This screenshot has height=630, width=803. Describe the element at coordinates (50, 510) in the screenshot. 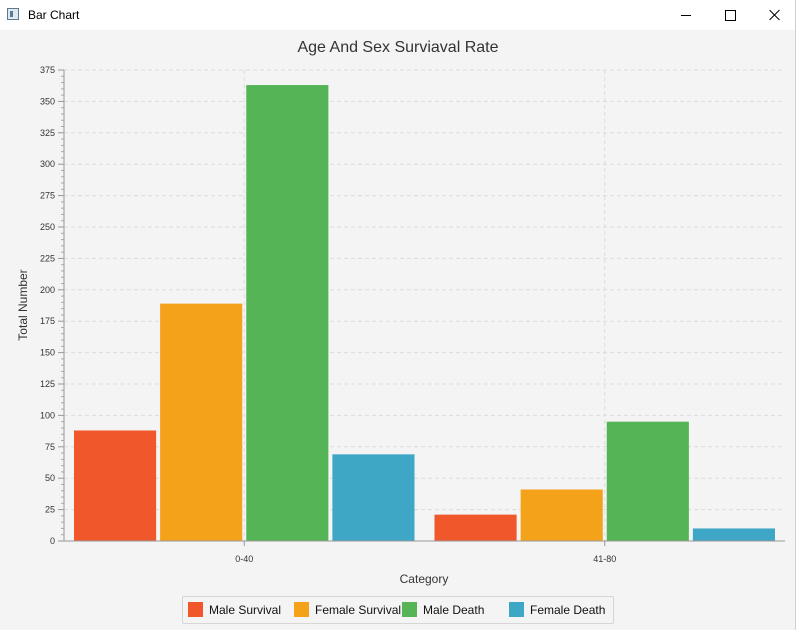

I see `y-tick-label: 25` at that location.